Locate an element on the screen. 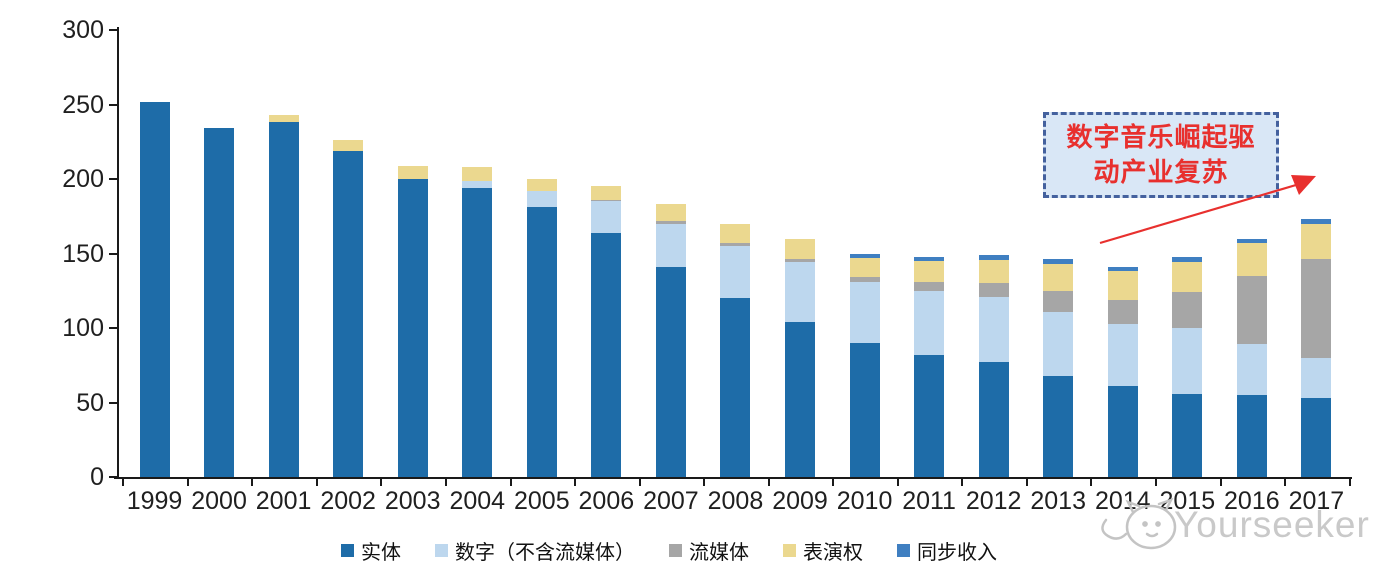  legend-label: 表演权 is located at coordinates (833, 553).